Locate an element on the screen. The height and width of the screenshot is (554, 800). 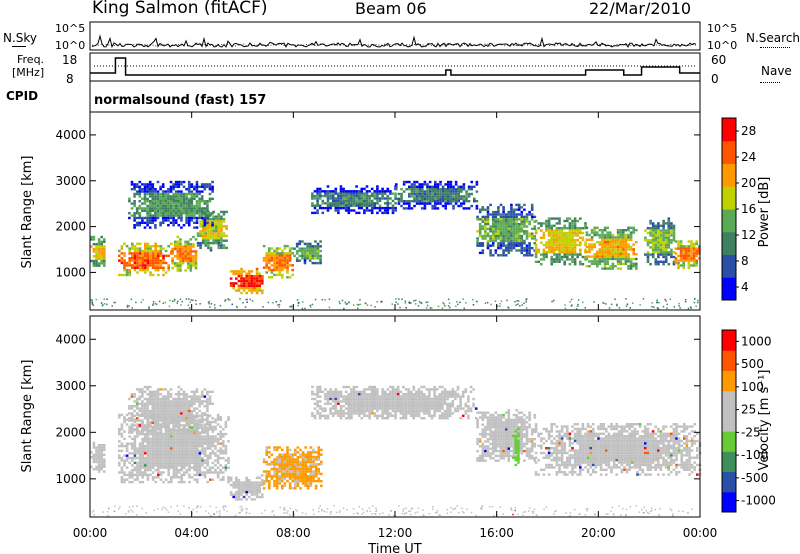
nave-label: Nave is located at coordinates (776, 71).